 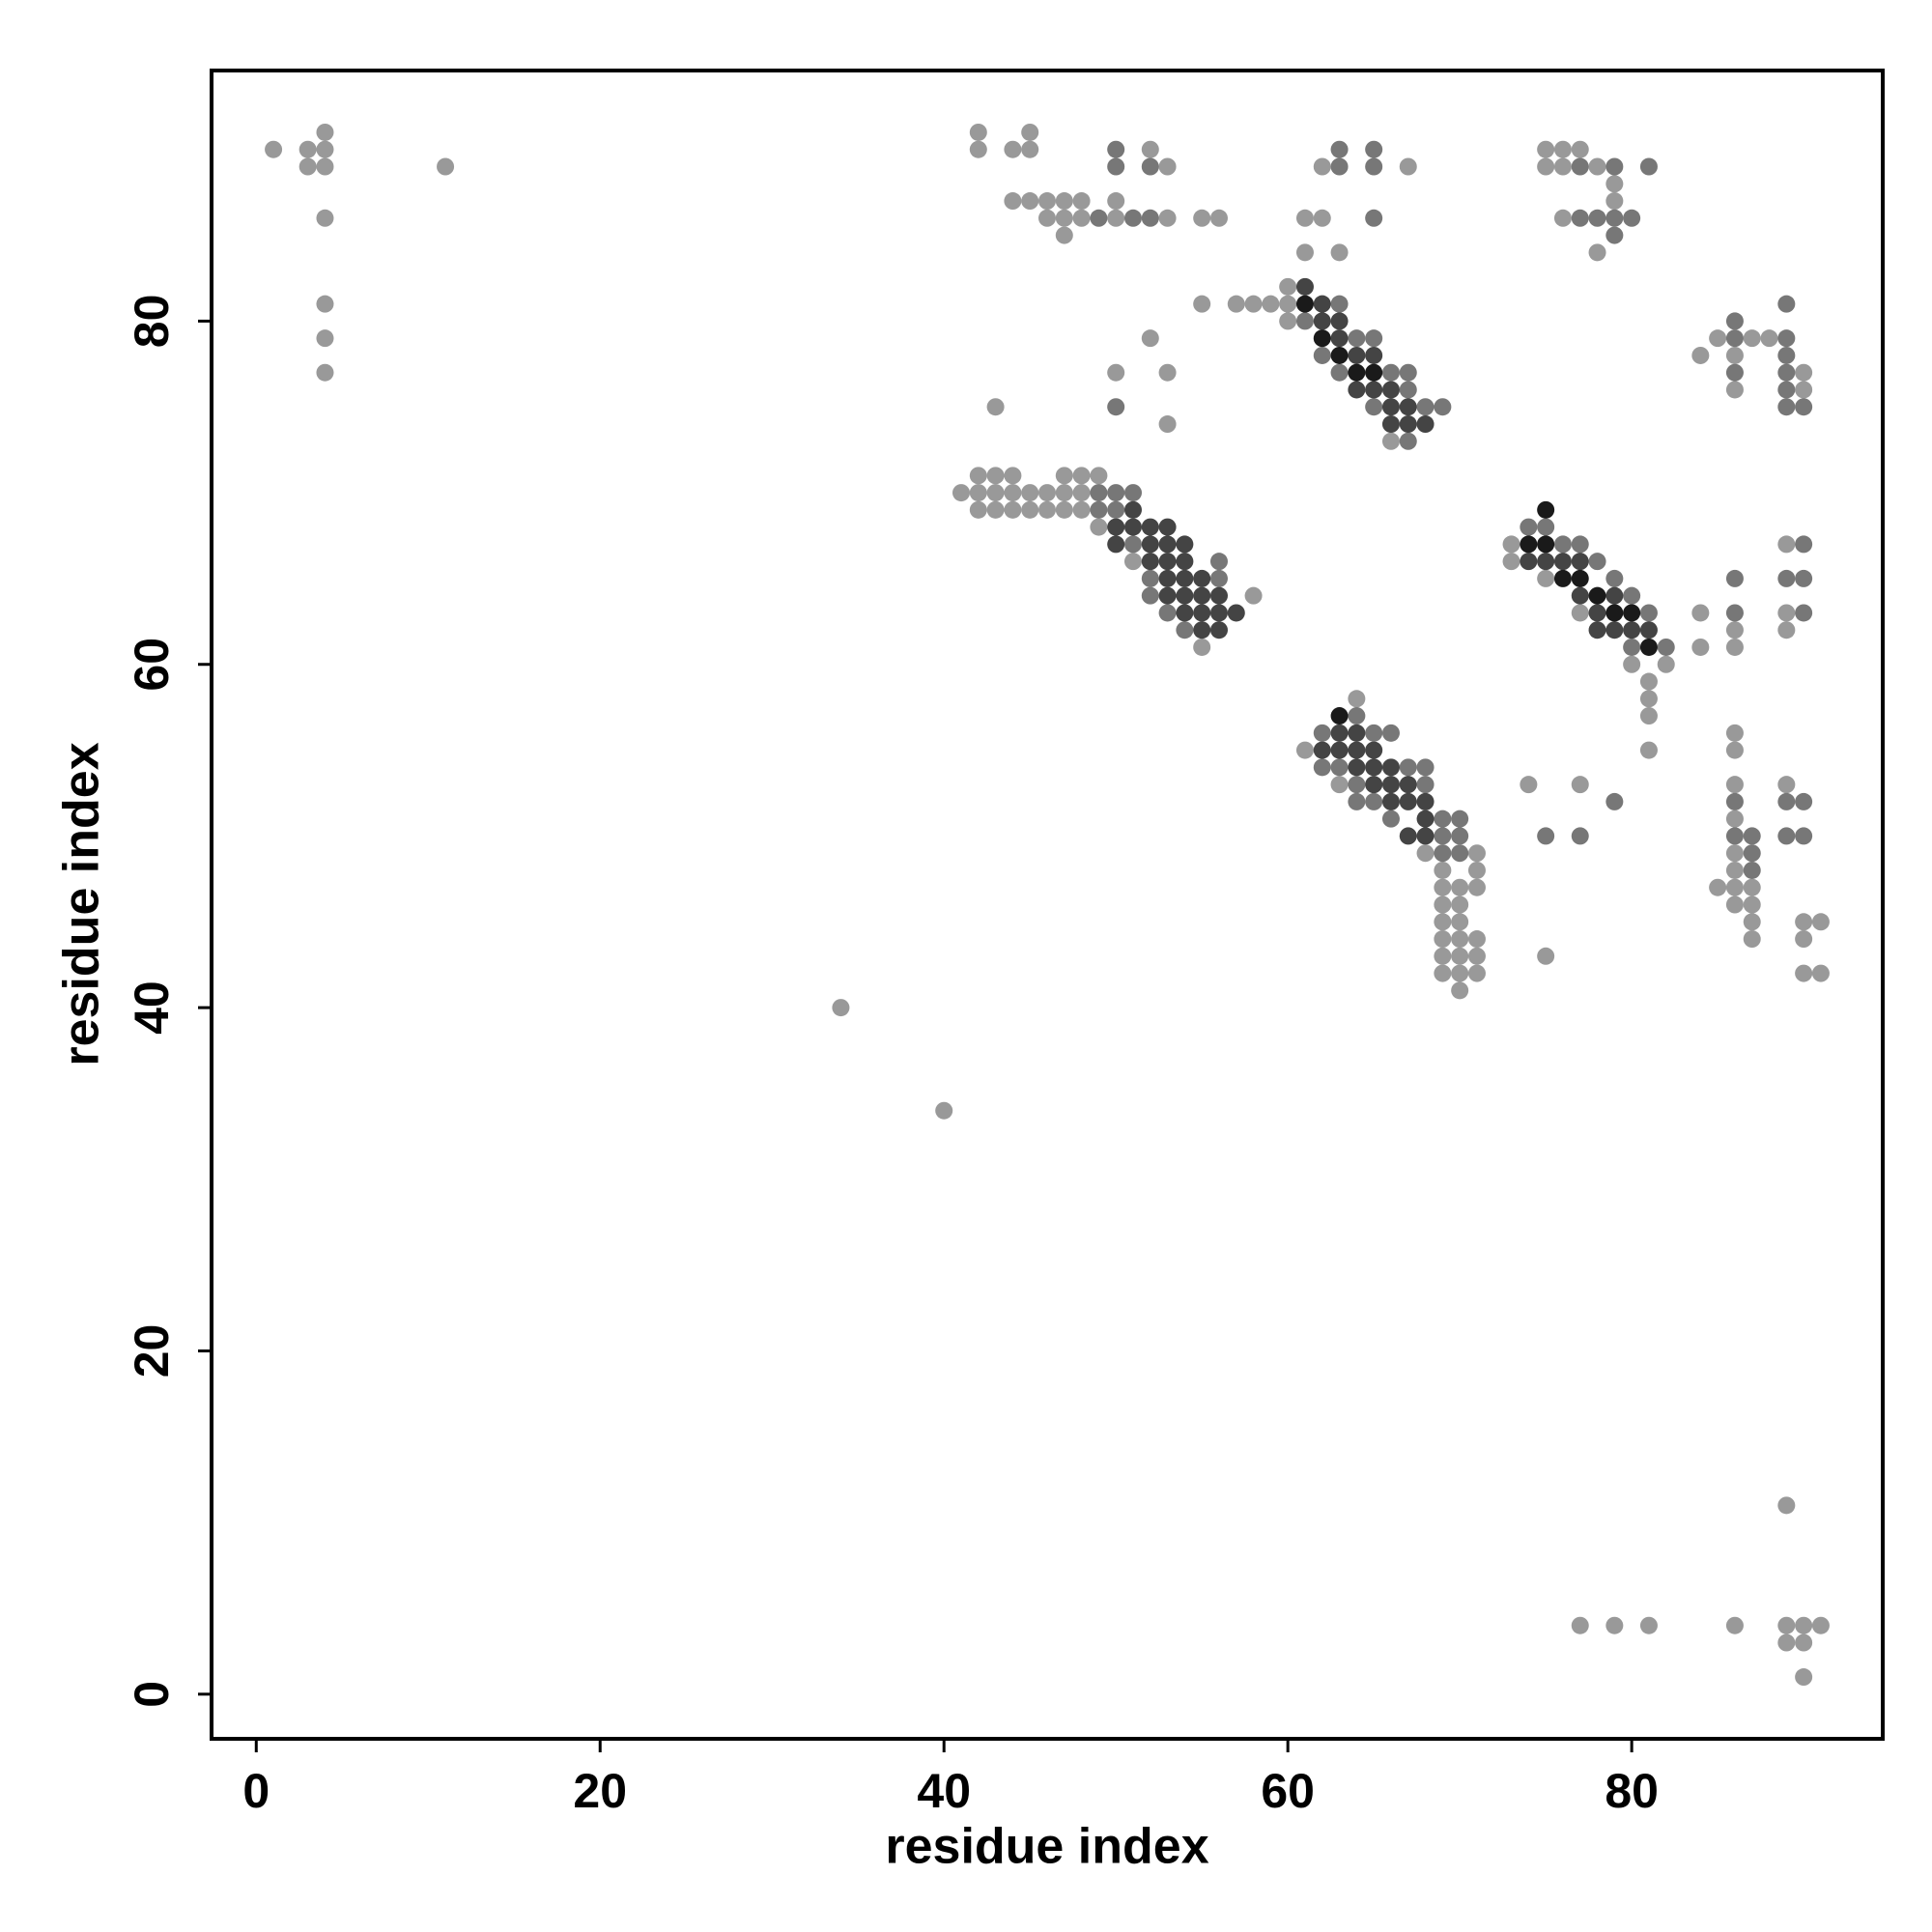 I want to click on y-axis-title: residue index, so click(x=82, y=903).